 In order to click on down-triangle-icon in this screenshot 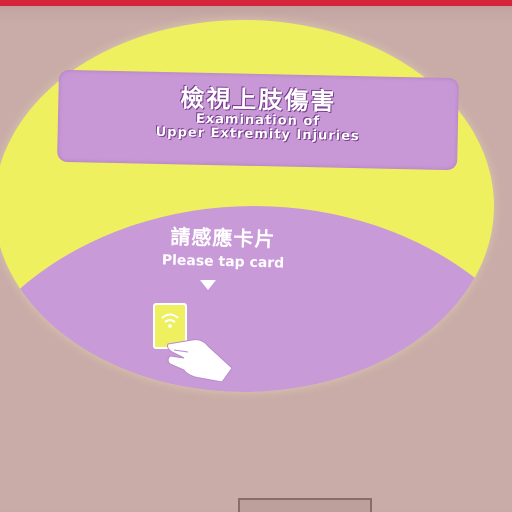, I will do `click(208, 285)`.